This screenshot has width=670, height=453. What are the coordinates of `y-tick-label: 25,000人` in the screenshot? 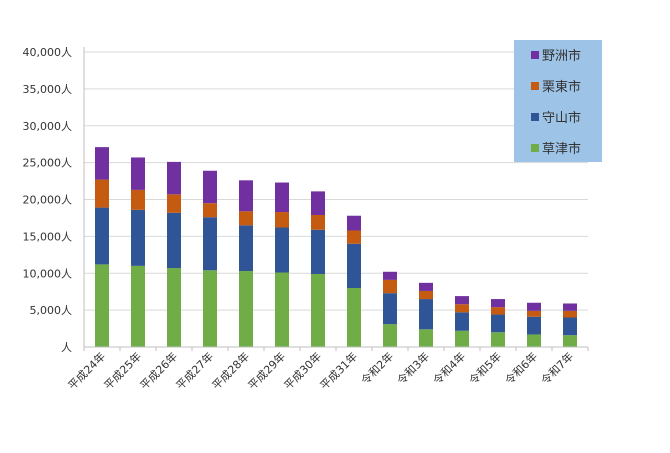 It's located at (48, 163).